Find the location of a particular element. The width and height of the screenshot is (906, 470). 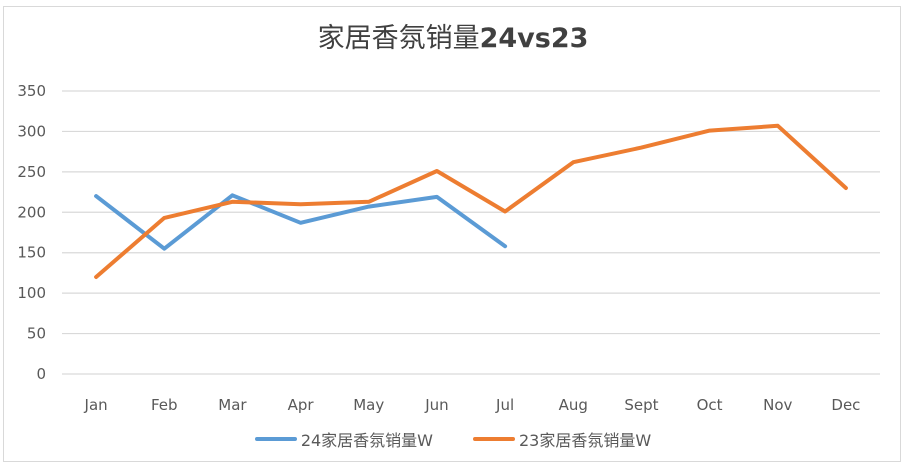

y-tick-label: 250 is located at coordinates (31, 172).